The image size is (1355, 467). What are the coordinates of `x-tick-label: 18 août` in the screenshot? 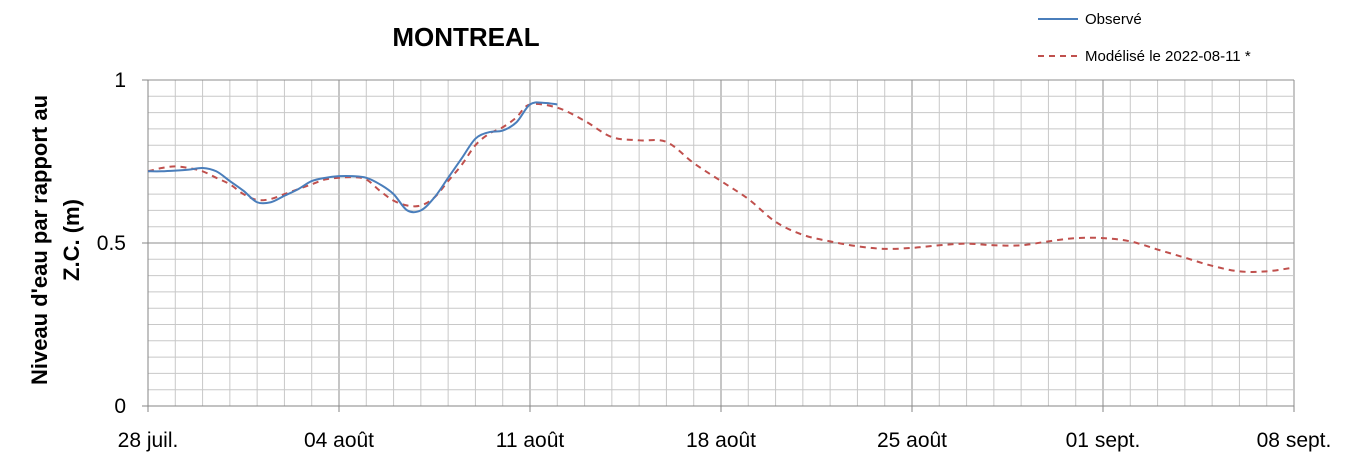 It's located at (721, 440).